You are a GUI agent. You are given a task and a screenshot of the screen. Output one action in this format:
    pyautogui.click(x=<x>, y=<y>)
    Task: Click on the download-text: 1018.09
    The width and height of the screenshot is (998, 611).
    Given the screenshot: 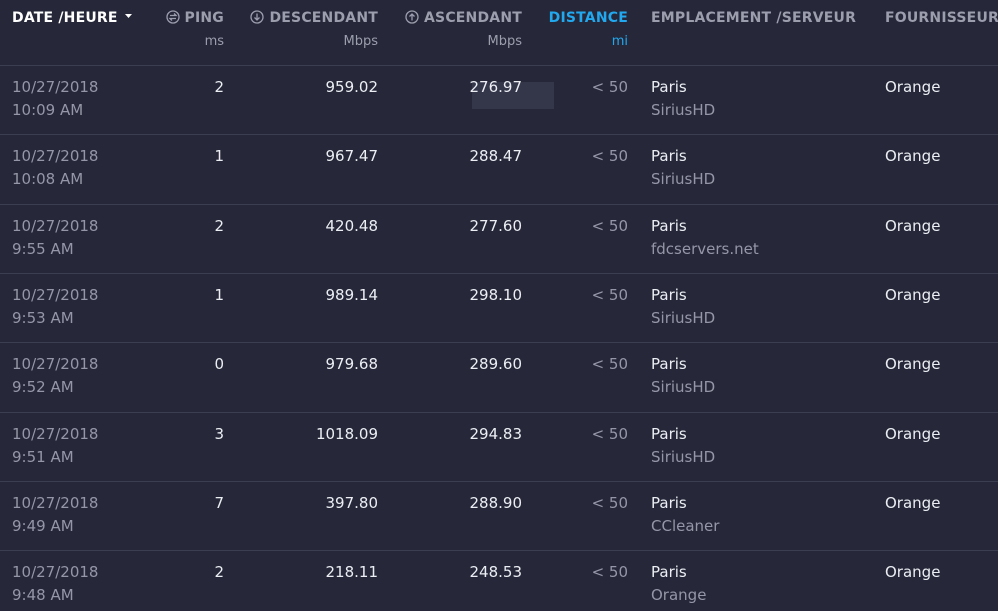 What is the action you would take?
    pyautogui.click(x=346, y=433)
    